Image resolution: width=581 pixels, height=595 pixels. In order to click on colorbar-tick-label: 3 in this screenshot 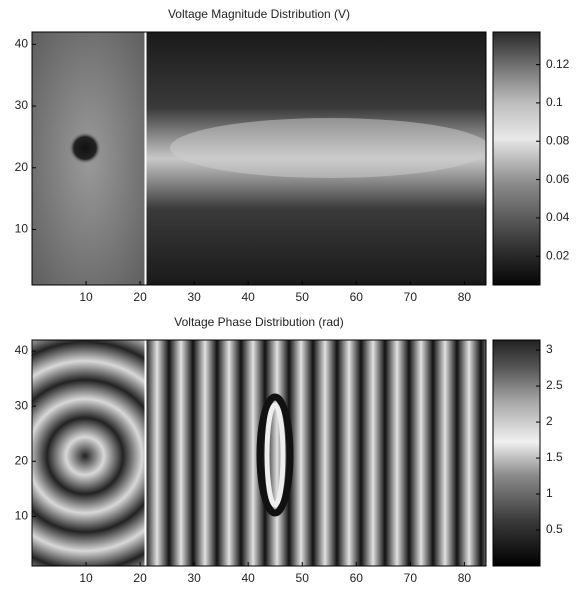, I will do `click(549, 349)`.